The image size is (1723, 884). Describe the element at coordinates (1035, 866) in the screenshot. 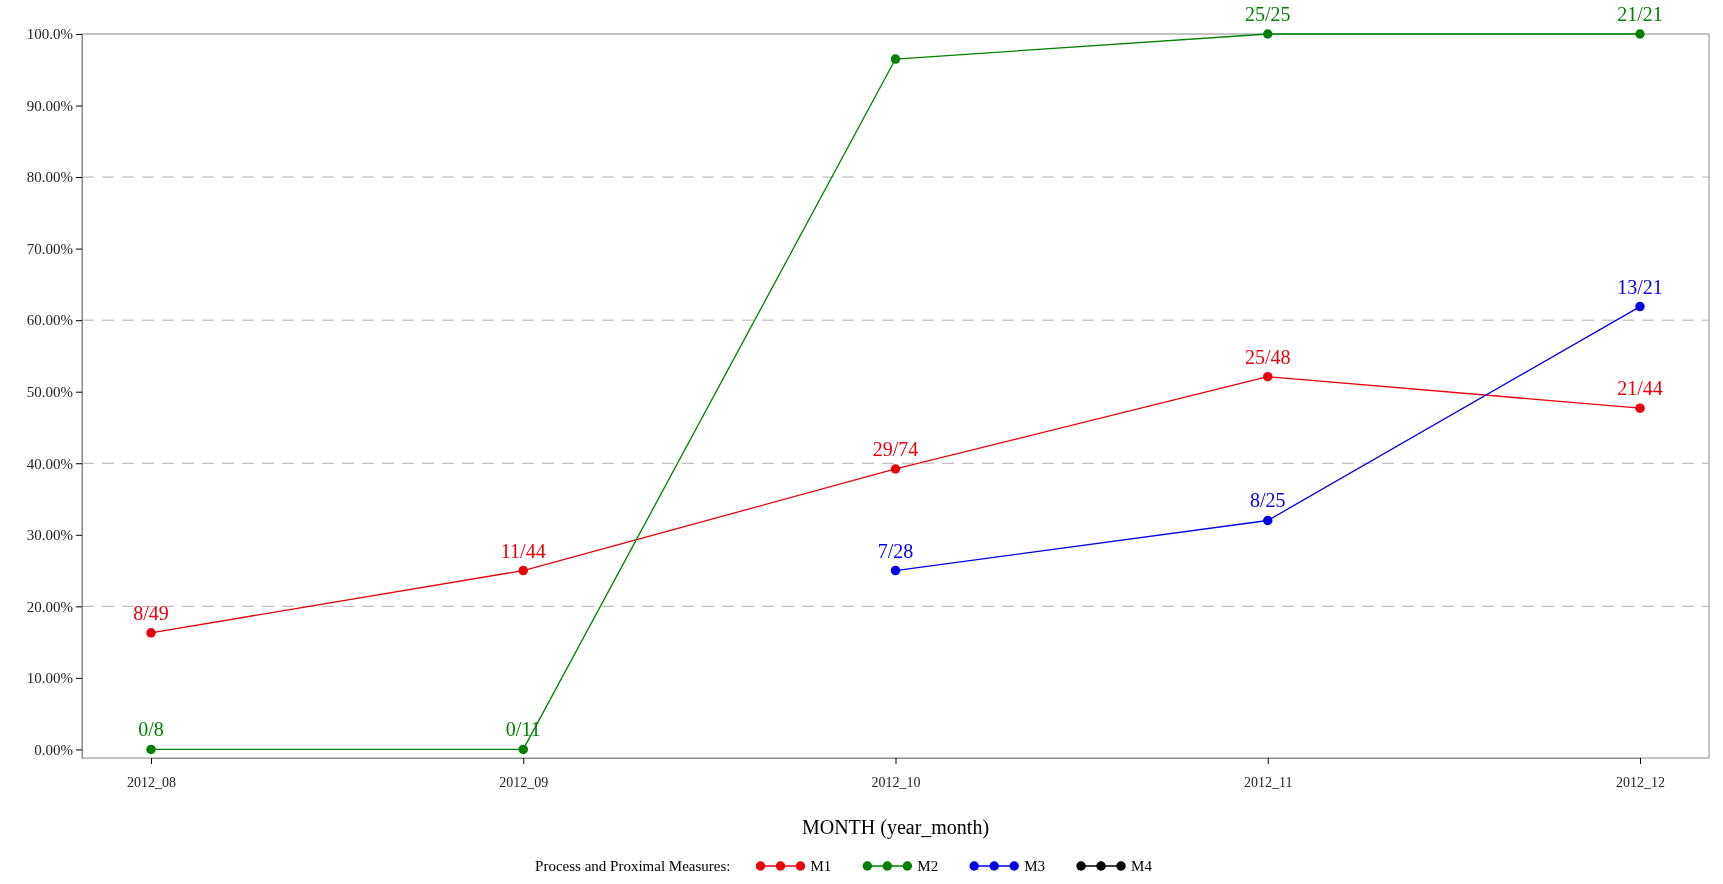

I see `legend-label: M3` at that location.